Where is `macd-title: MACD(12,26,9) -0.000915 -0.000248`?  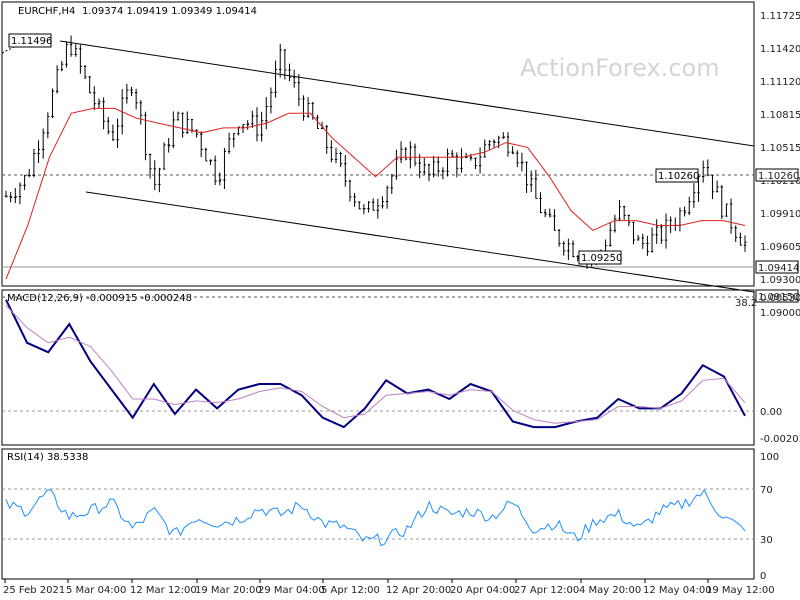
macd-title: MACD(12,26,9) -0.000915 -0.000248 is located at coordinates (99, 298).